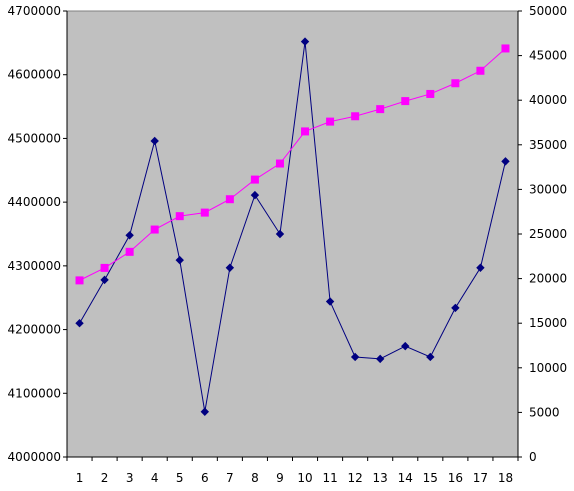 The height and width of the screenshot is (491, 574). I want to click on right-tick-label: 30000, so click(548, 189).